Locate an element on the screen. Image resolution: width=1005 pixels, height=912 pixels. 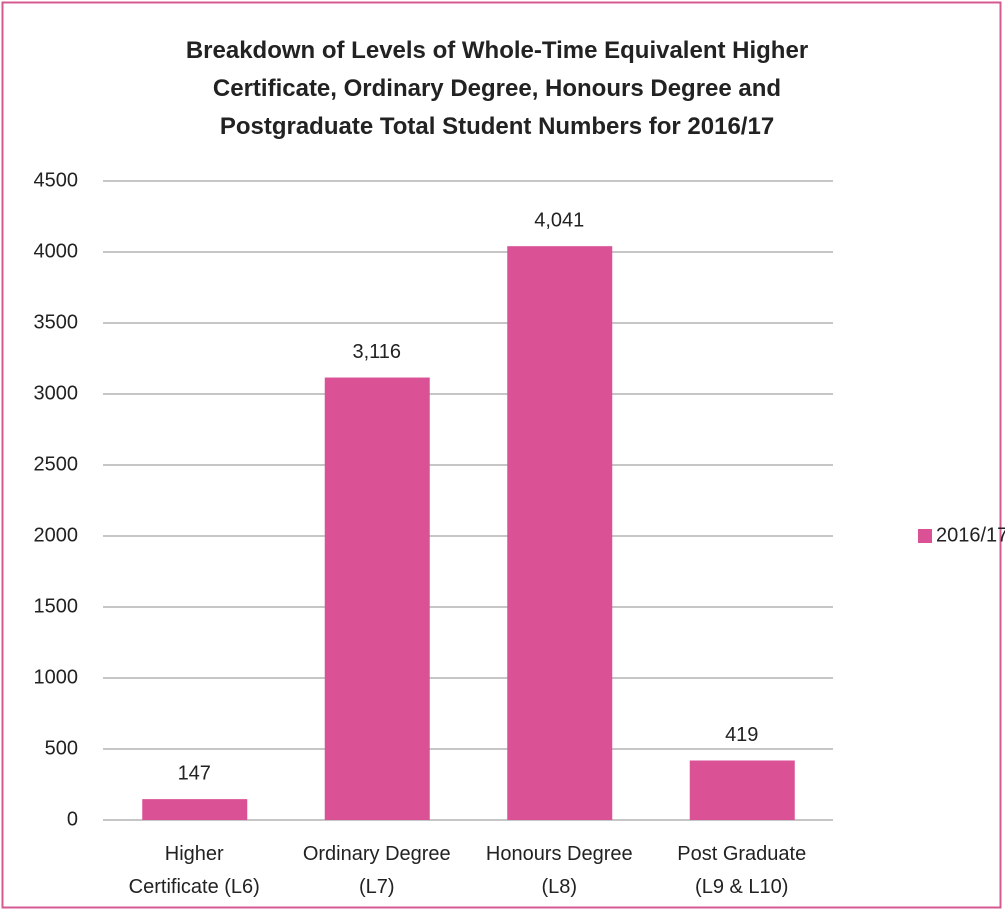
y-tick-label: 3000 is located at coordinates (56, 393).